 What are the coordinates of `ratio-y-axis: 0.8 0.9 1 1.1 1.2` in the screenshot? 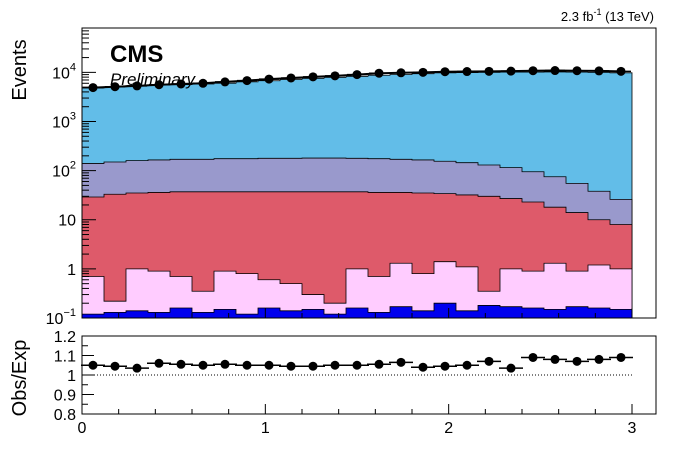 It's located at (74, 376).